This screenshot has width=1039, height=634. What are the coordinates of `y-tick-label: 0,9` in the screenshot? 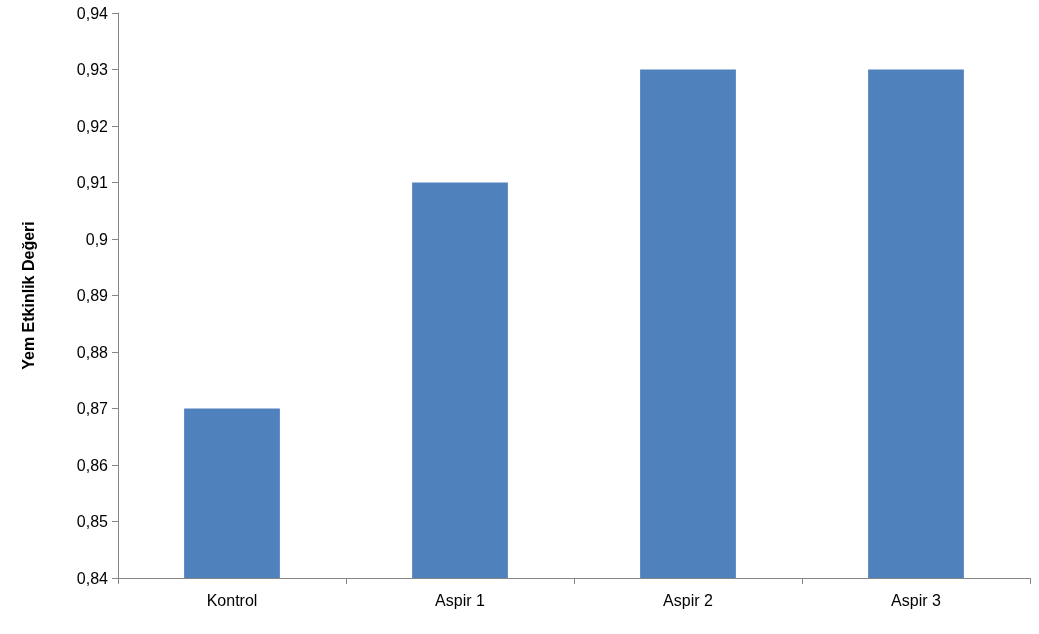 It's located at (97, 239).